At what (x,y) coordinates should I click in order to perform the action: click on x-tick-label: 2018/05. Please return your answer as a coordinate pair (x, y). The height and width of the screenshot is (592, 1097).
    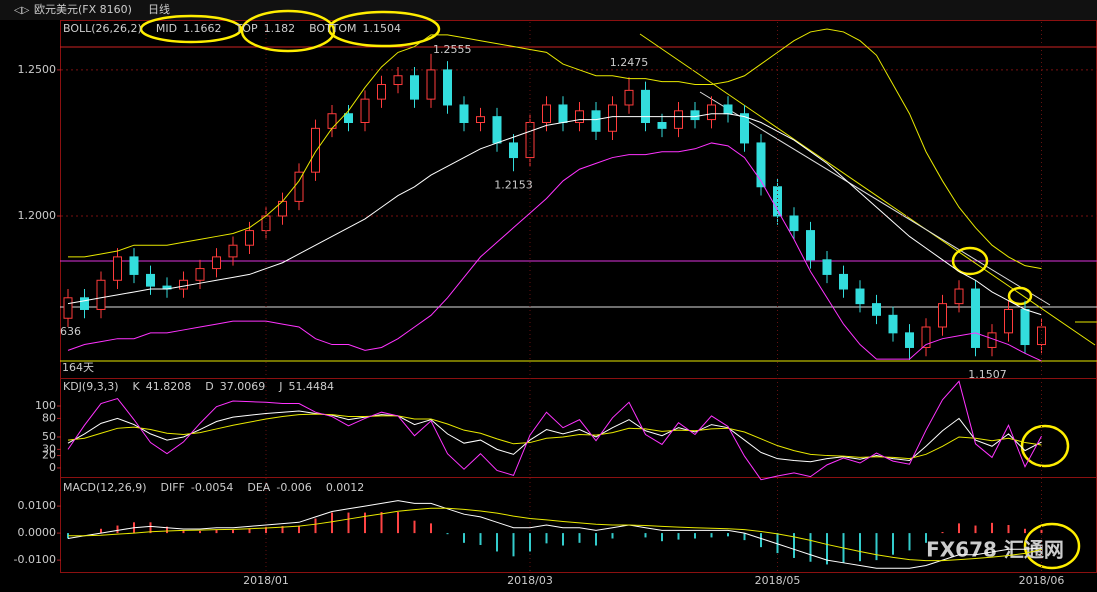
    Looking at the image, I should click on (778, 580).